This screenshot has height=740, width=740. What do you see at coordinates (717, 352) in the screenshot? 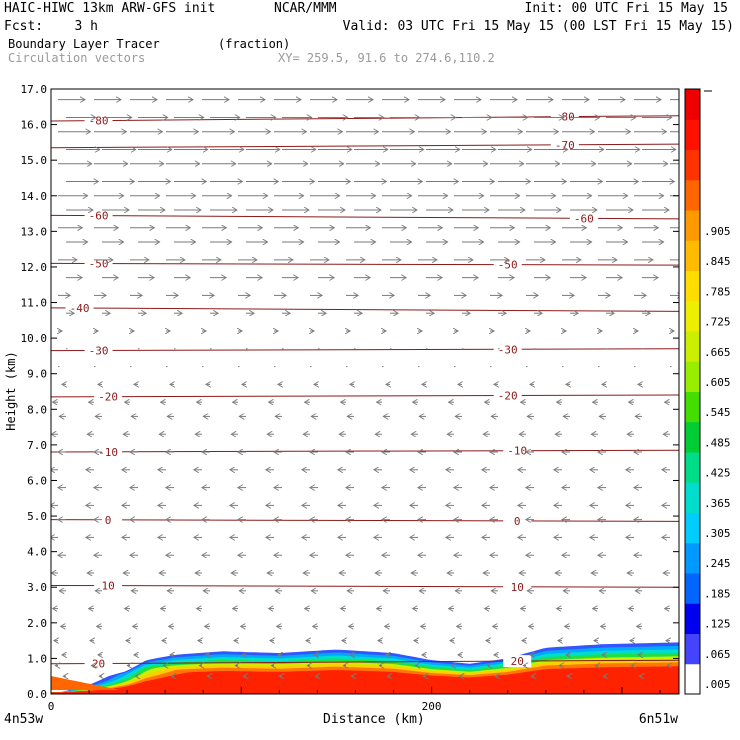
I see `colorbar-label: .665` at bounding box center [717, 352].